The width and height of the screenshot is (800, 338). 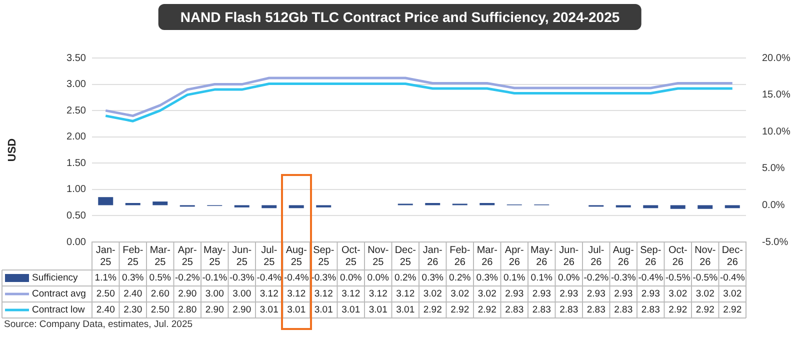 I want to click on x-tick-label: Sep-26, so click(x=651, y=256).